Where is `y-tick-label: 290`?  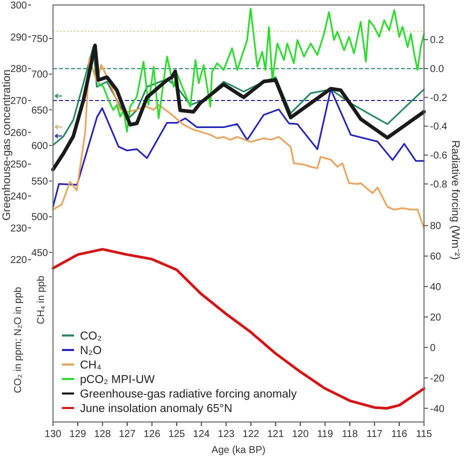 y-tick-label: 290 is located at coordinates (19, 38).